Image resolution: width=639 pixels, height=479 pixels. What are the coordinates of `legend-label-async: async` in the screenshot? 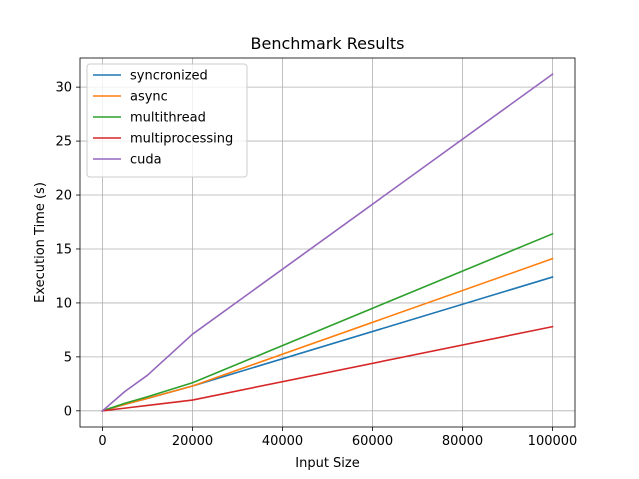 It's located at (149, 97).